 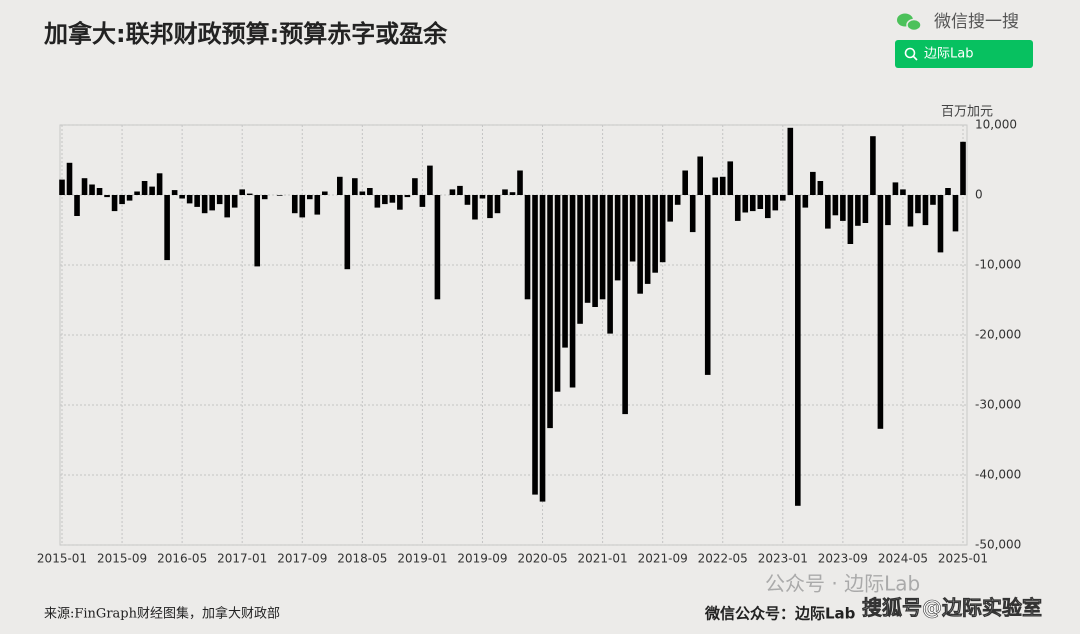 What do you see at coordinates (998, 265) in the screenshot?
I see `y-tick-label: -10,000` at bounding box center [998, 265].